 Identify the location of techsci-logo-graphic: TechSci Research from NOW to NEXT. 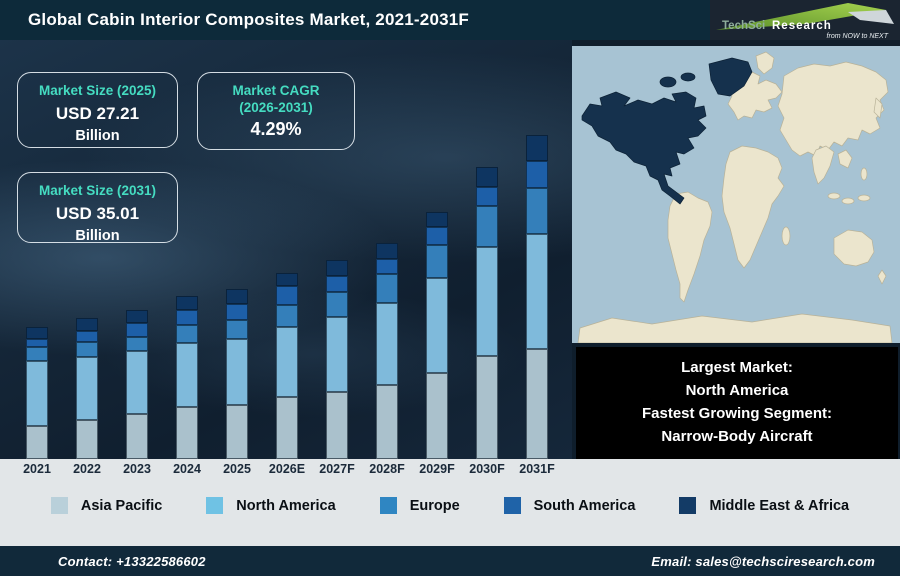
(805, 21).